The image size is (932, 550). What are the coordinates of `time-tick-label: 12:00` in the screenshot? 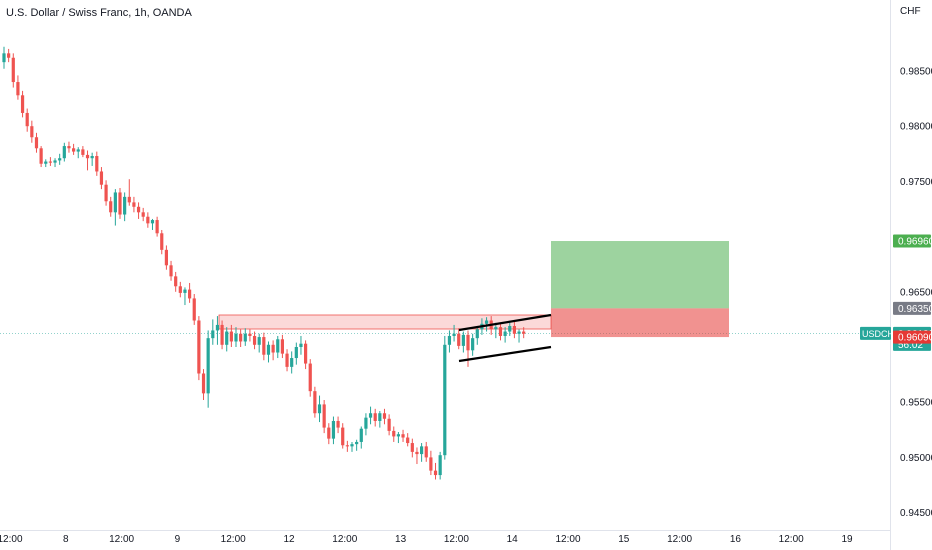 It's located at (233, 539).